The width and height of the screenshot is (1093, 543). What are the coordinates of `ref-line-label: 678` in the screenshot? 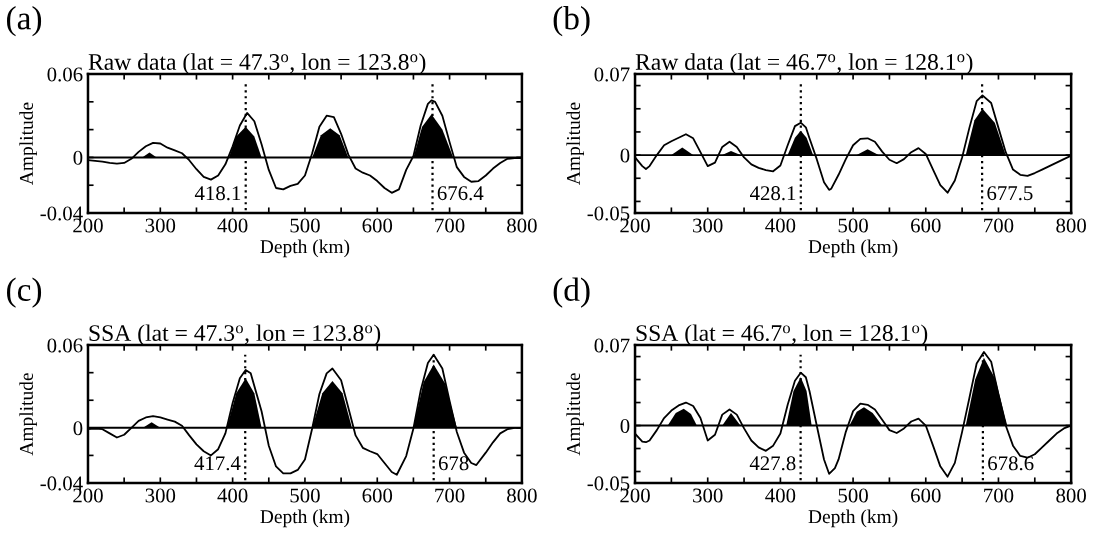 It's located at (453, 463).